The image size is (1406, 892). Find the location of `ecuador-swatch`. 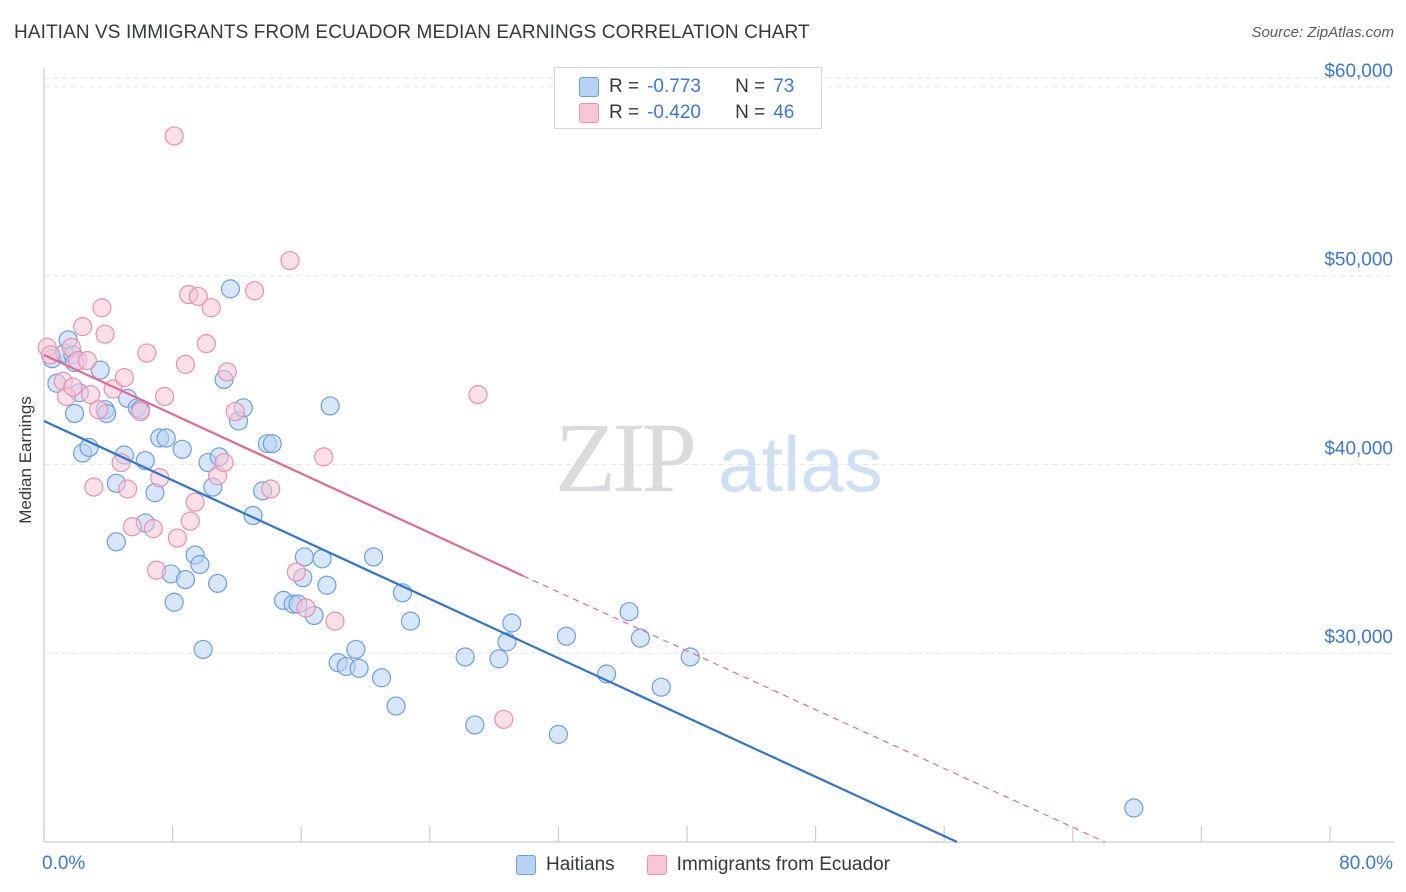

ecuador-swatch is located at coordinates (589, 113).